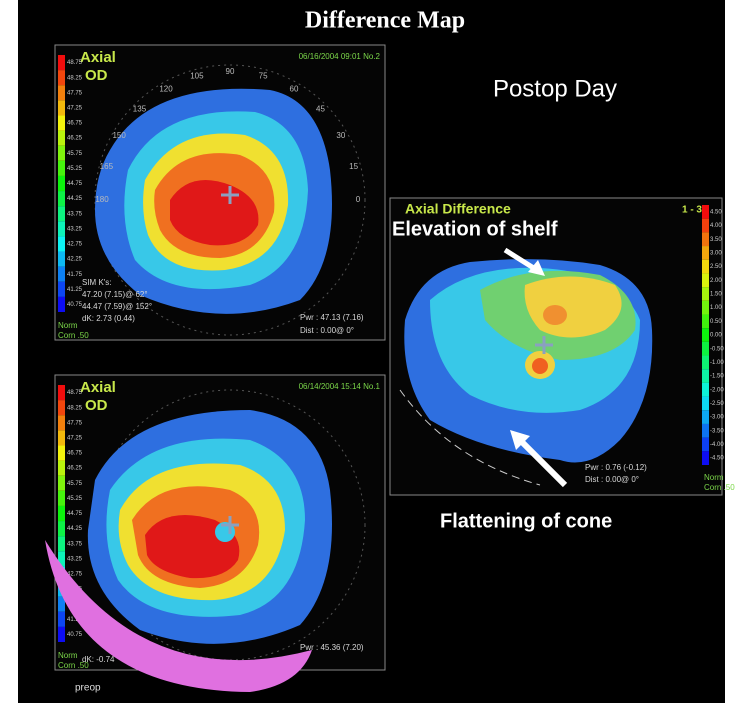 This screenshot has height=703, width=744. Describe the element at coordinates (115, 294) in the screenshot. I see `sim-k: 47.20 (7.15)@ 62°` at that location.